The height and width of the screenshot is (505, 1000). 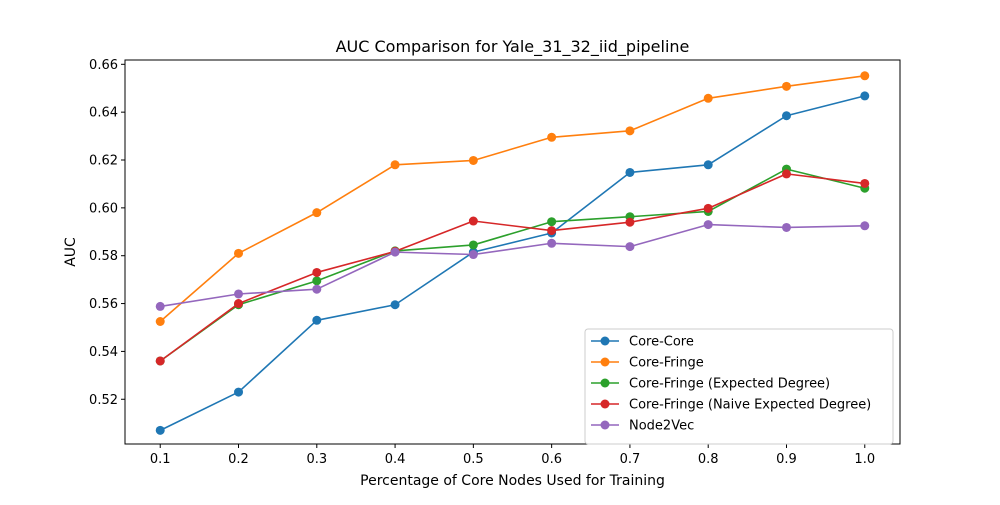 What do you see at coordinates (729, 384) in the screenshot?
I see `legend-label: Core-Fringe (Expected Degree)` at bounding box center [729, 384].